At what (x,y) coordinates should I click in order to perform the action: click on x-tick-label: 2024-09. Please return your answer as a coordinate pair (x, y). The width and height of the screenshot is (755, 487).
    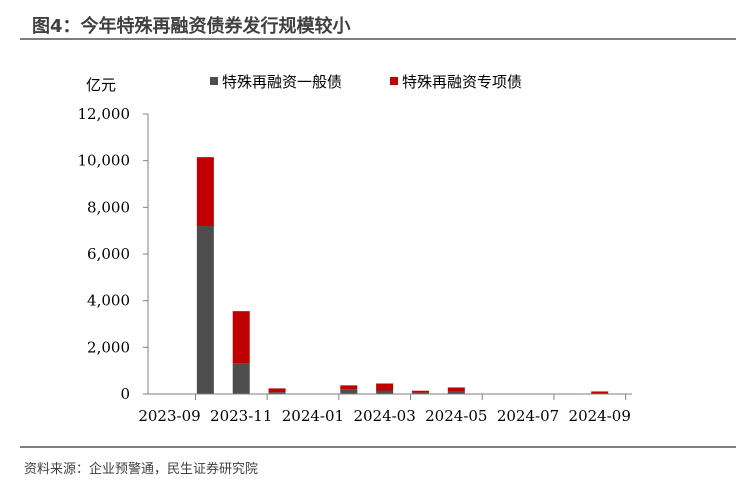
    Looking at the image, I should click on (600, 416).